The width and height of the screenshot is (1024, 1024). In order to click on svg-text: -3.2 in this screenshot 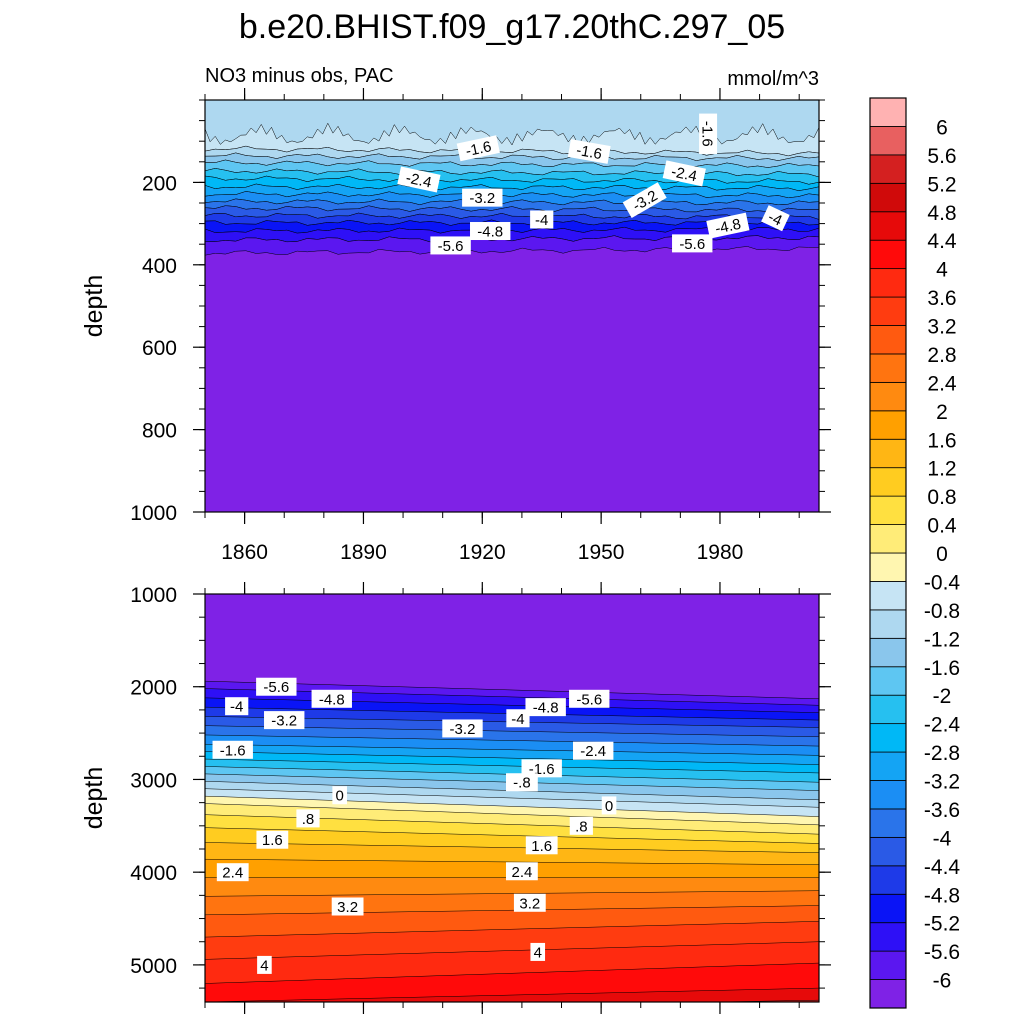, I will do `click(463, 729)`.